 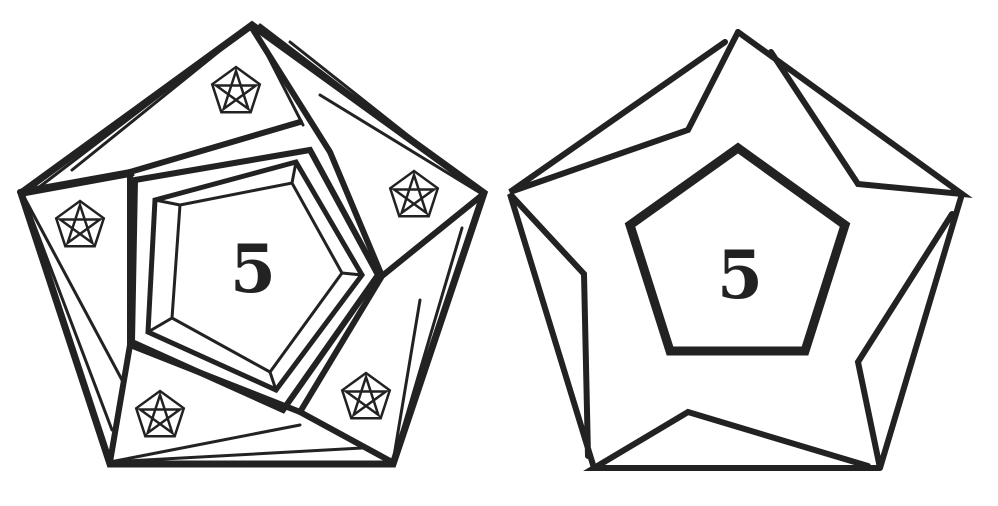 I want to click on pentagram-icon-top, so click(x=236, y=89).